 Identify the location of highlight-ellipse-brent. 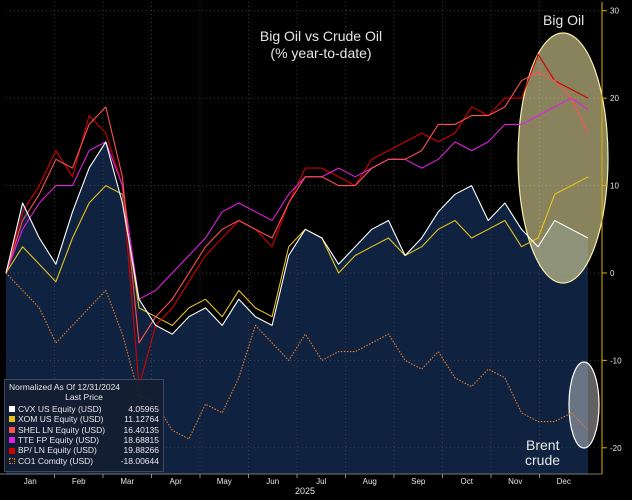
(584, 405).